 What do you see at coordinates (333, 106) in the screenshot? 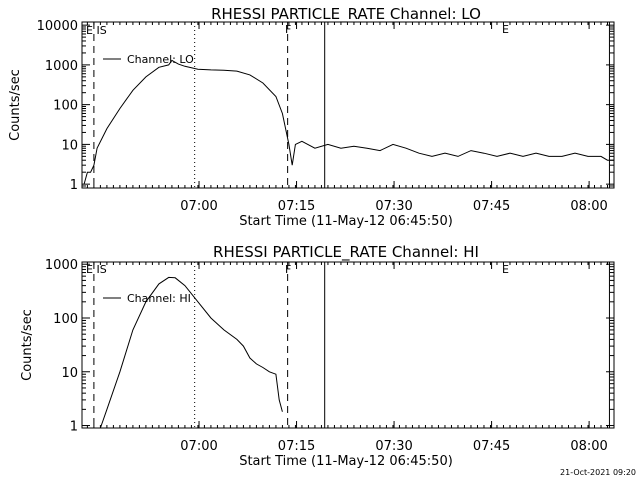
I see `lo-y-tick: 100` at bounding box center [333, 106].